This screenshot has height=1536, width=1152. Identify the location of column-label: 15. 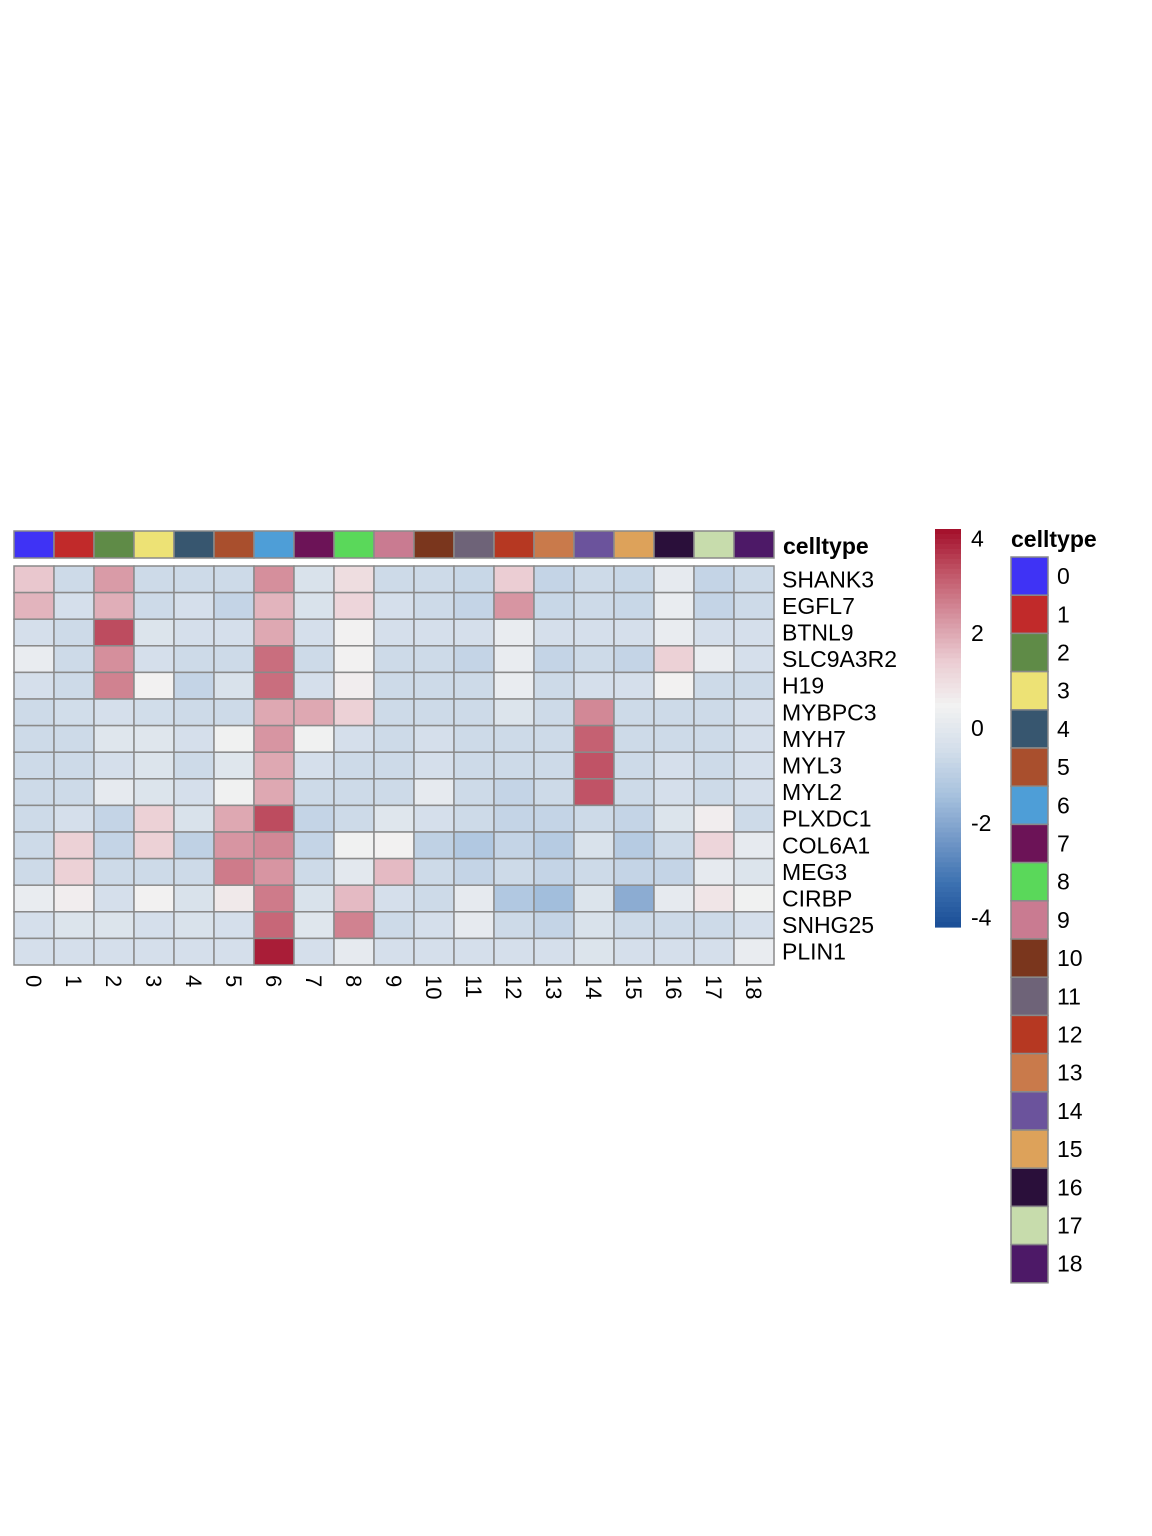
(633, 987).